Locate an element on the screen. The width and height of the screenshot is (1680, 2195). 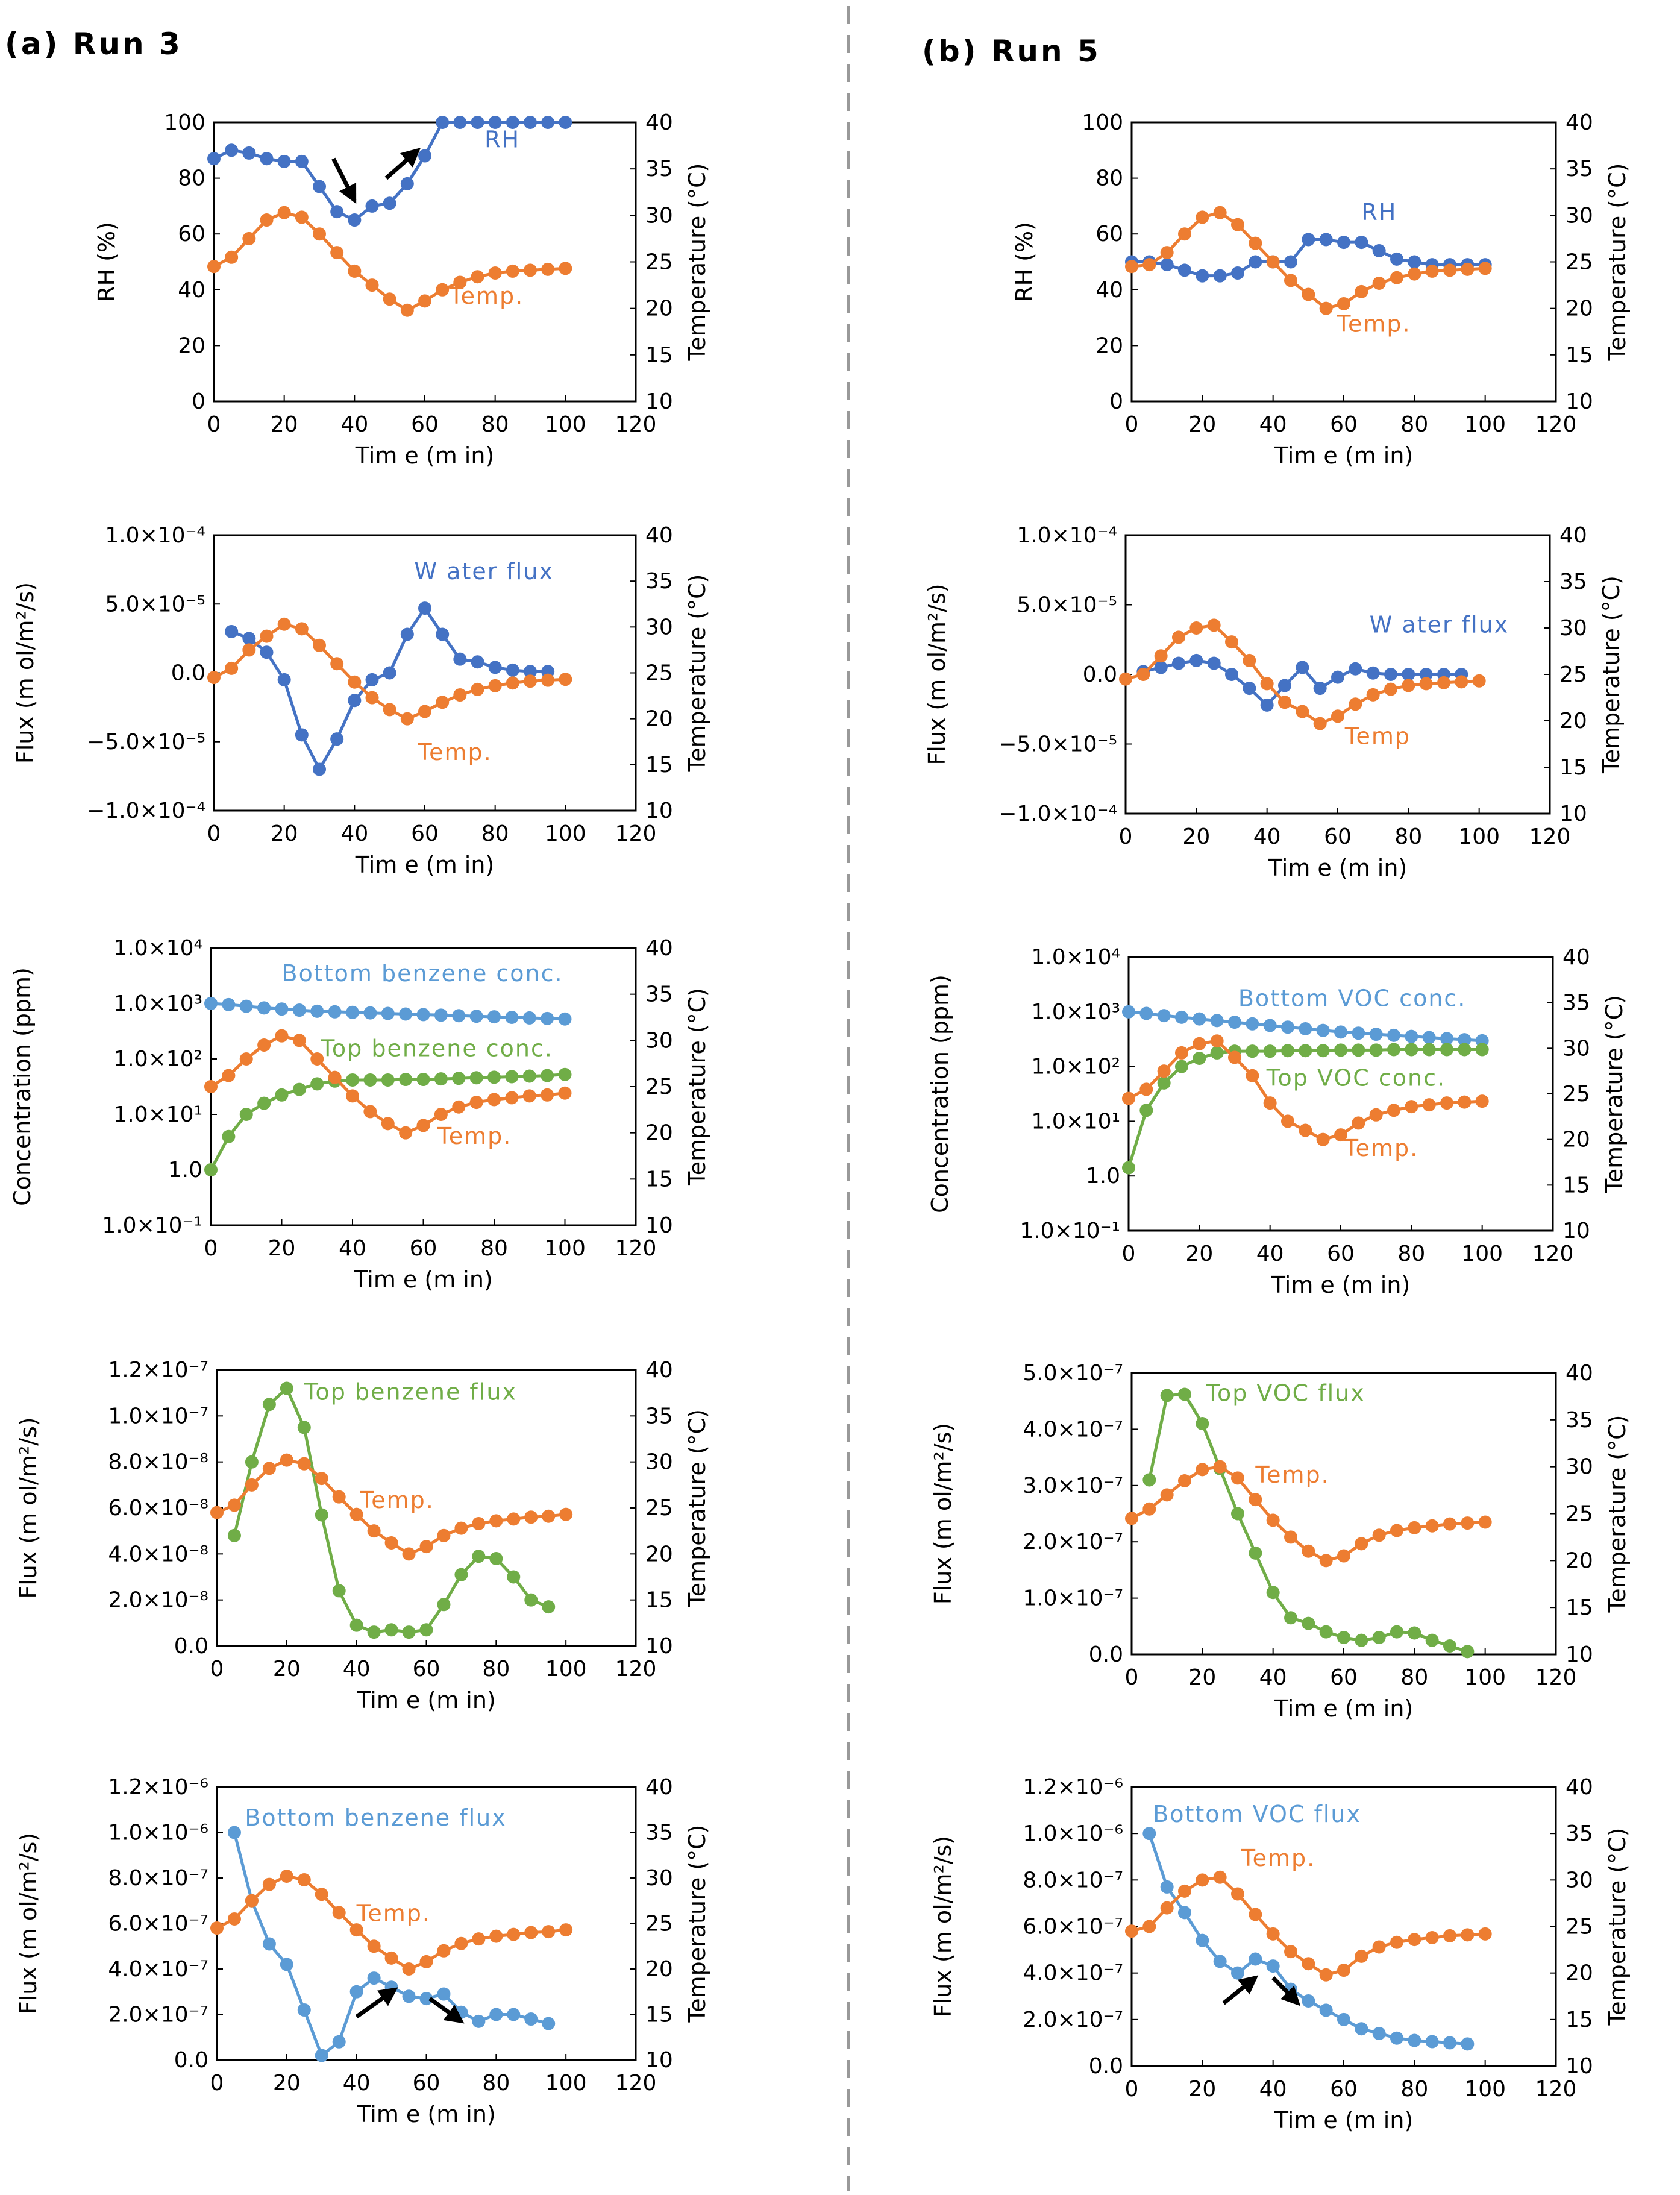
x-axis-label: Tim e (m in) is located at coordinates (1344, 2120).